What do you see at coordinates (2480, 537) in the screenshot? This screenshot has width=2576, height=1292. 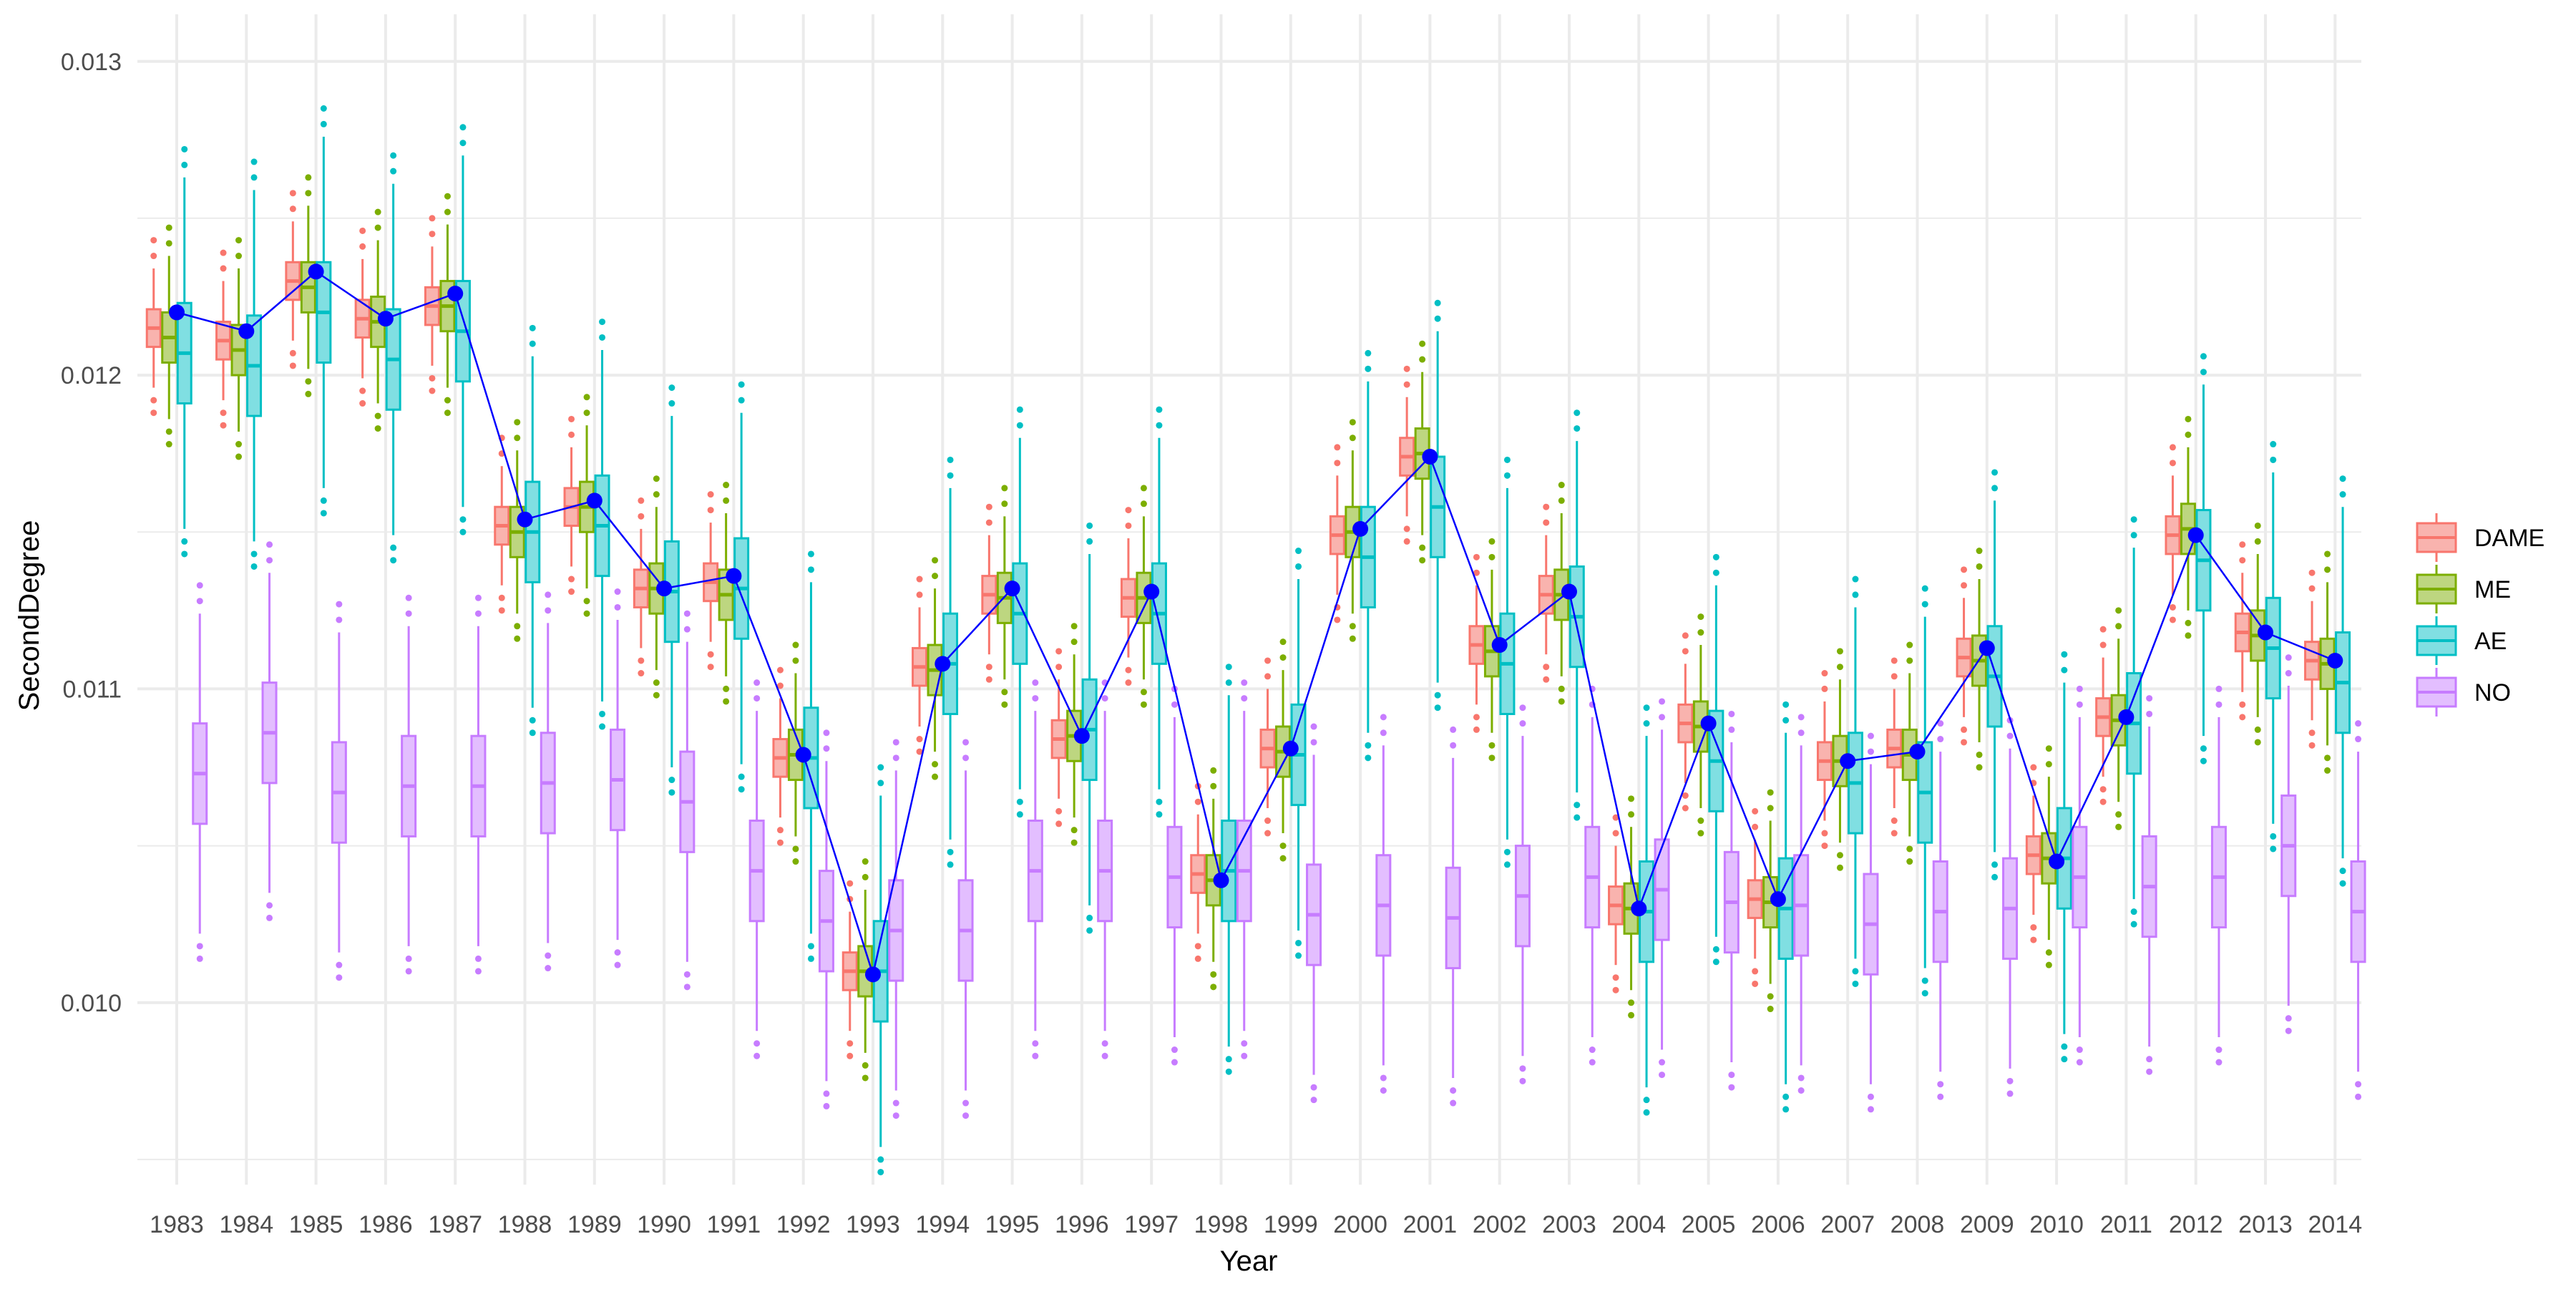 I see `legend-item-dame: DAME` at bounding box center [2480, 537].